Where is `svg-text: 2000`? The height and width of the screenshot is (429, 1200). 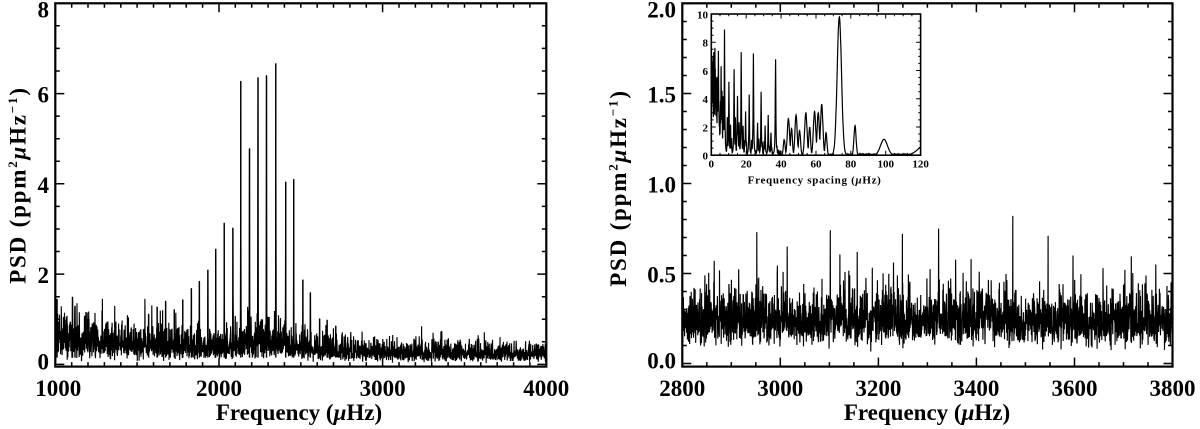 svg-text: 2000 is located at coordinates (219, 388).